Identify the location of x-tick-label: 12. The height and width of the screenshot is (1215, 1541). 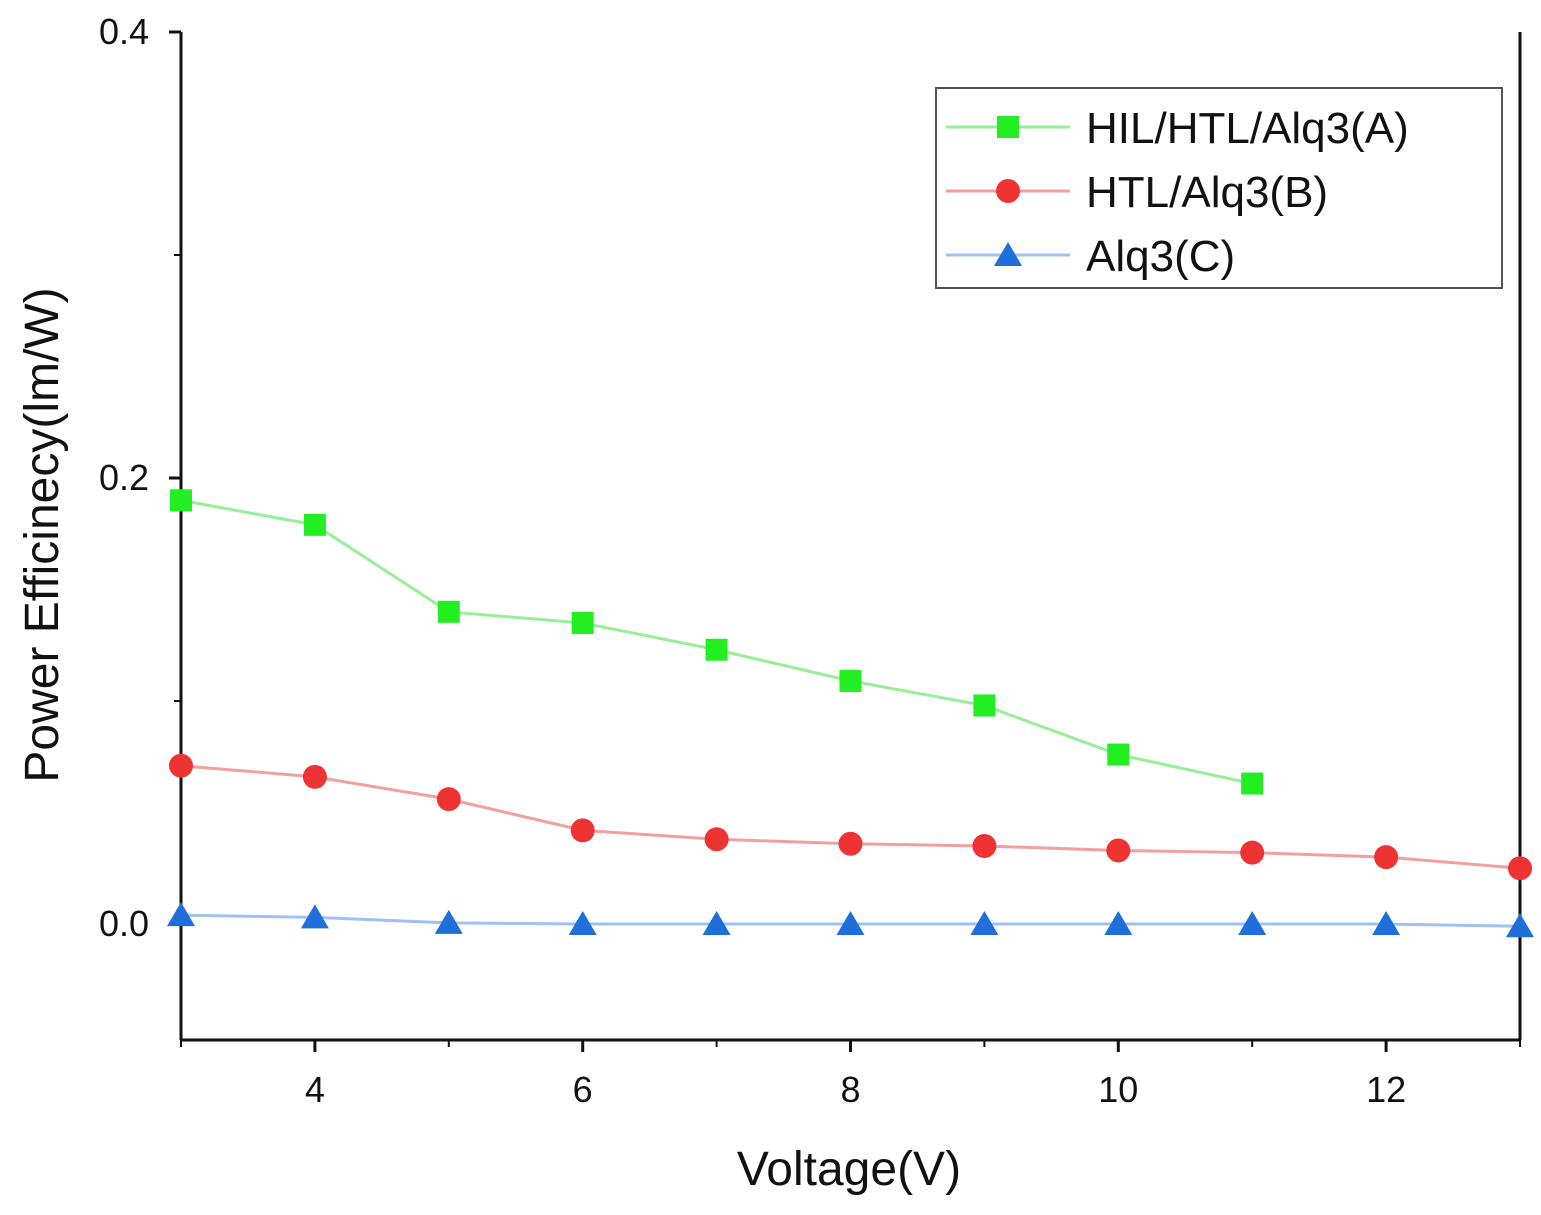
(1386, 1089).